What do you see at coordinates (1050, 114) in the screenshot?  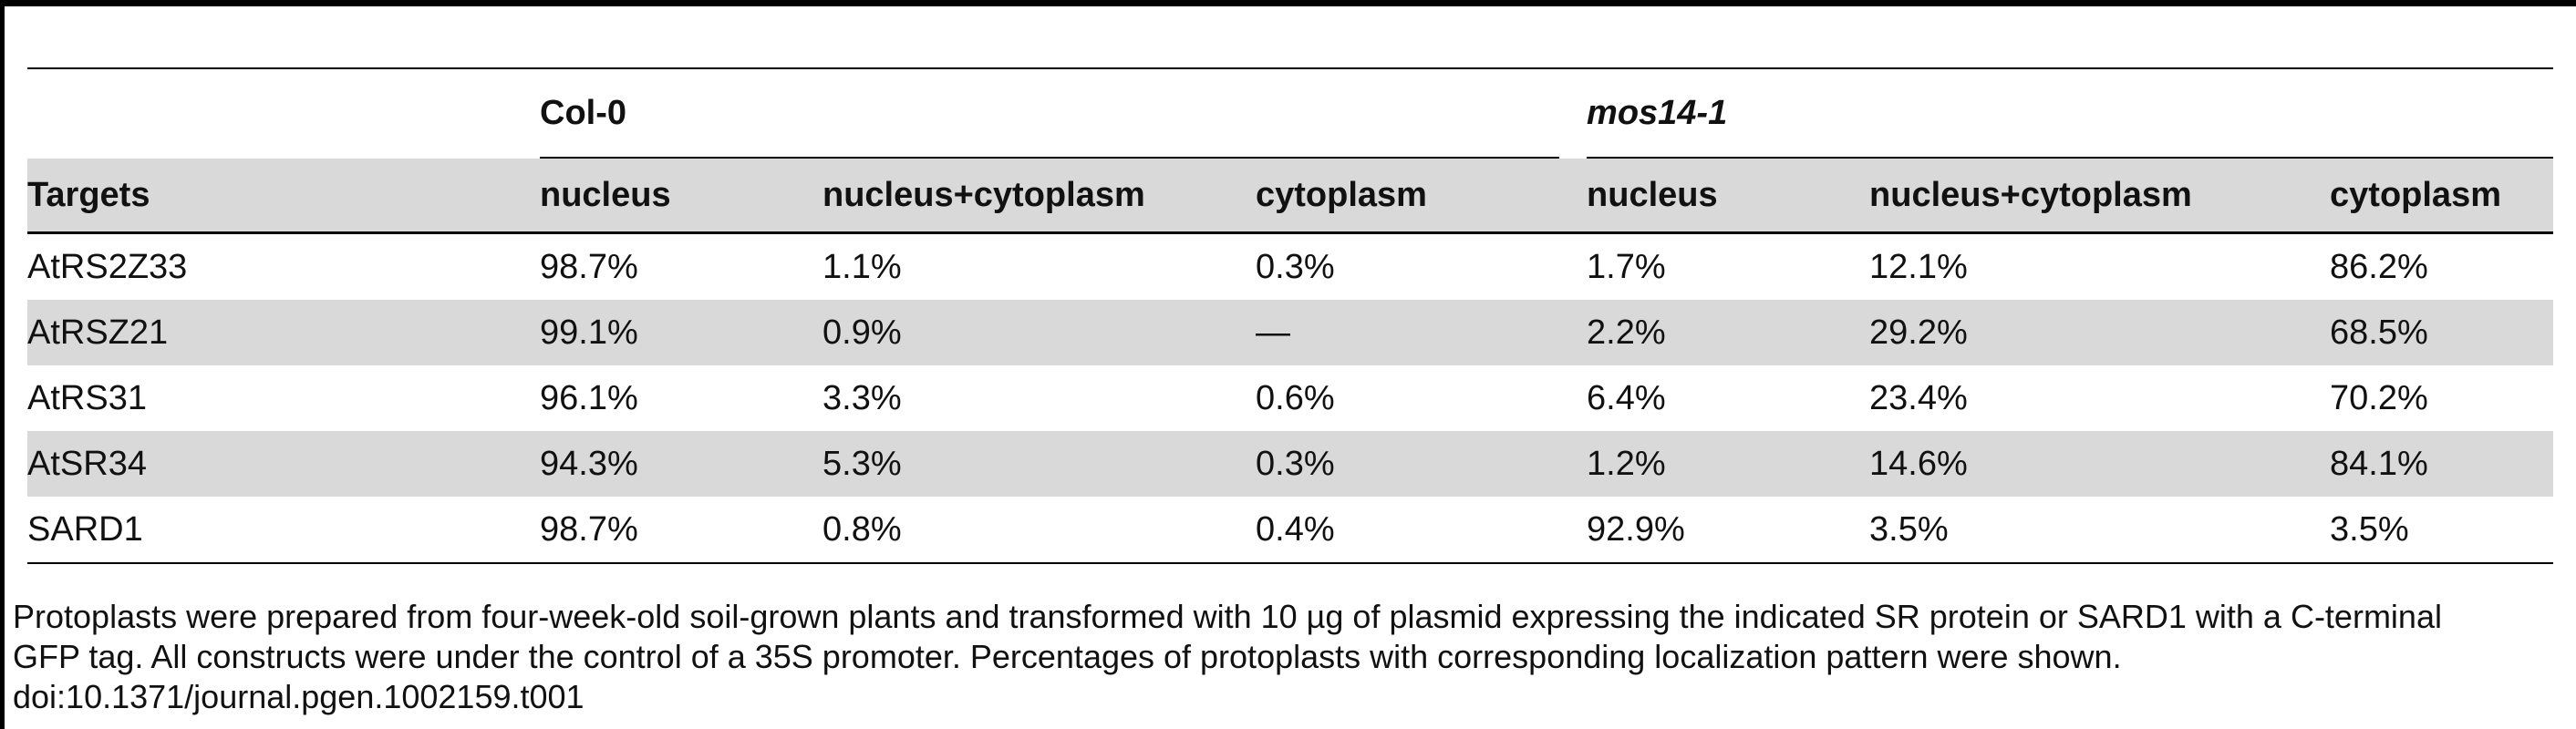 I see `group-header-col0: Col-0` at bounding box center [1050, 114].